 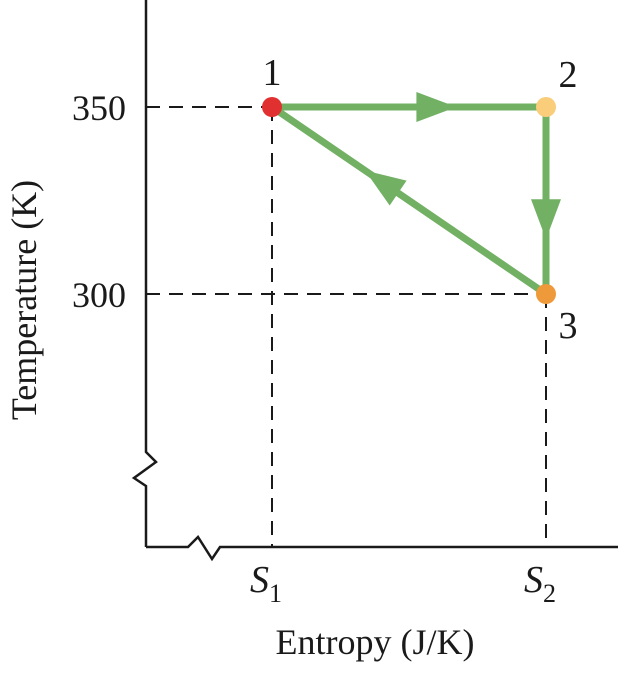 I want to click on y-tick-350: 350, so click(x=99, y=108).